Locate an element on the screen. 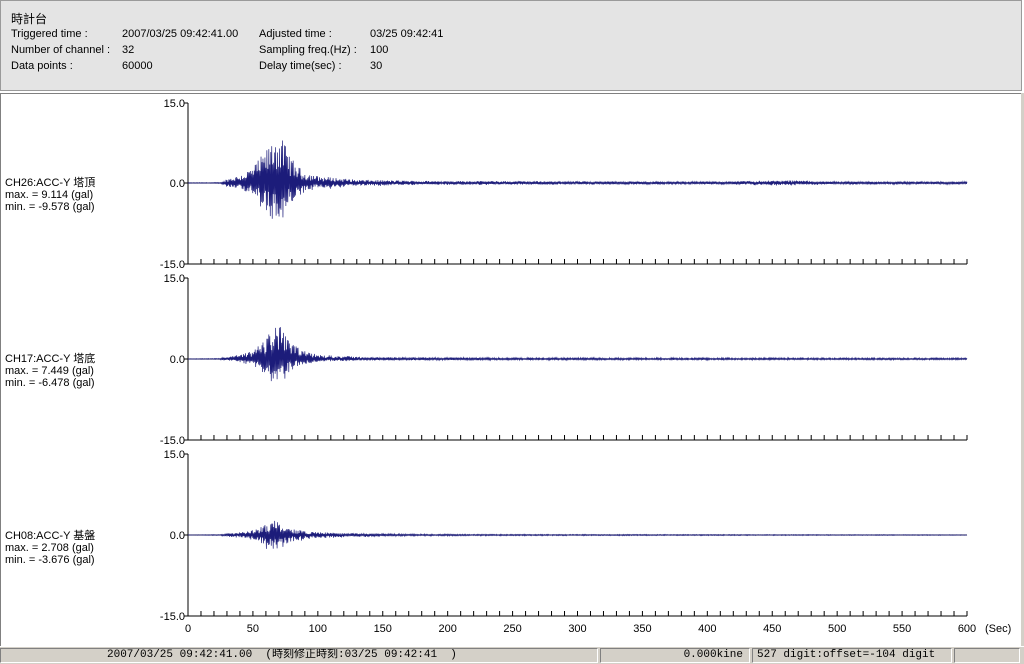 Image resolution: width=1024 pixels, height=664 pixels. channel-name: CH17:ACC-Y 塔底 is located at coordinates (50, 359).